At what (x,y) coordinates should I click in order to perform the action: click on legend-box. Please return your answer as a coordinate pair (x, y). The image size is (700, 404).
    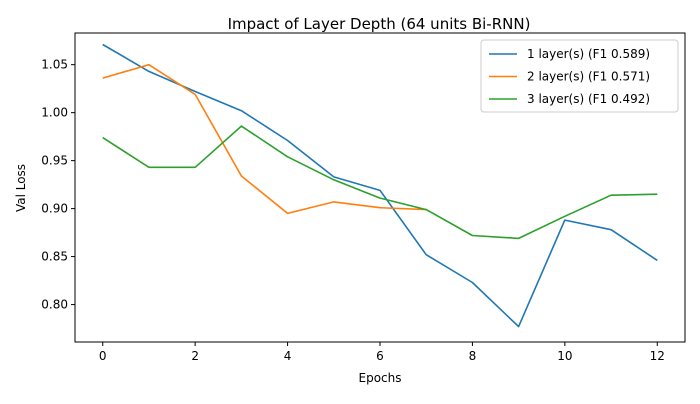
    Looking at the image, I should click on (579, 76).